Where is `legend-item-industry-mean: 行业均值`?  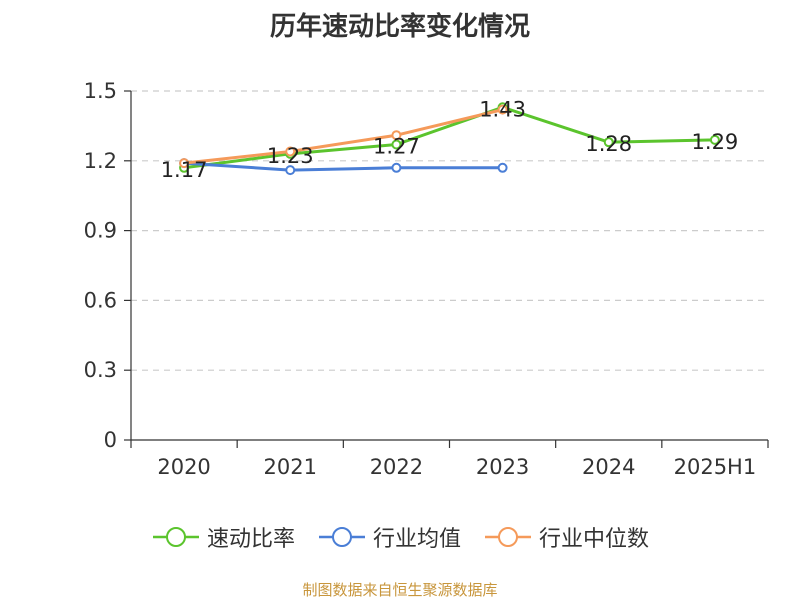
legend-item-industry-mean: 行业均值 is located at coordinates (389, 537).